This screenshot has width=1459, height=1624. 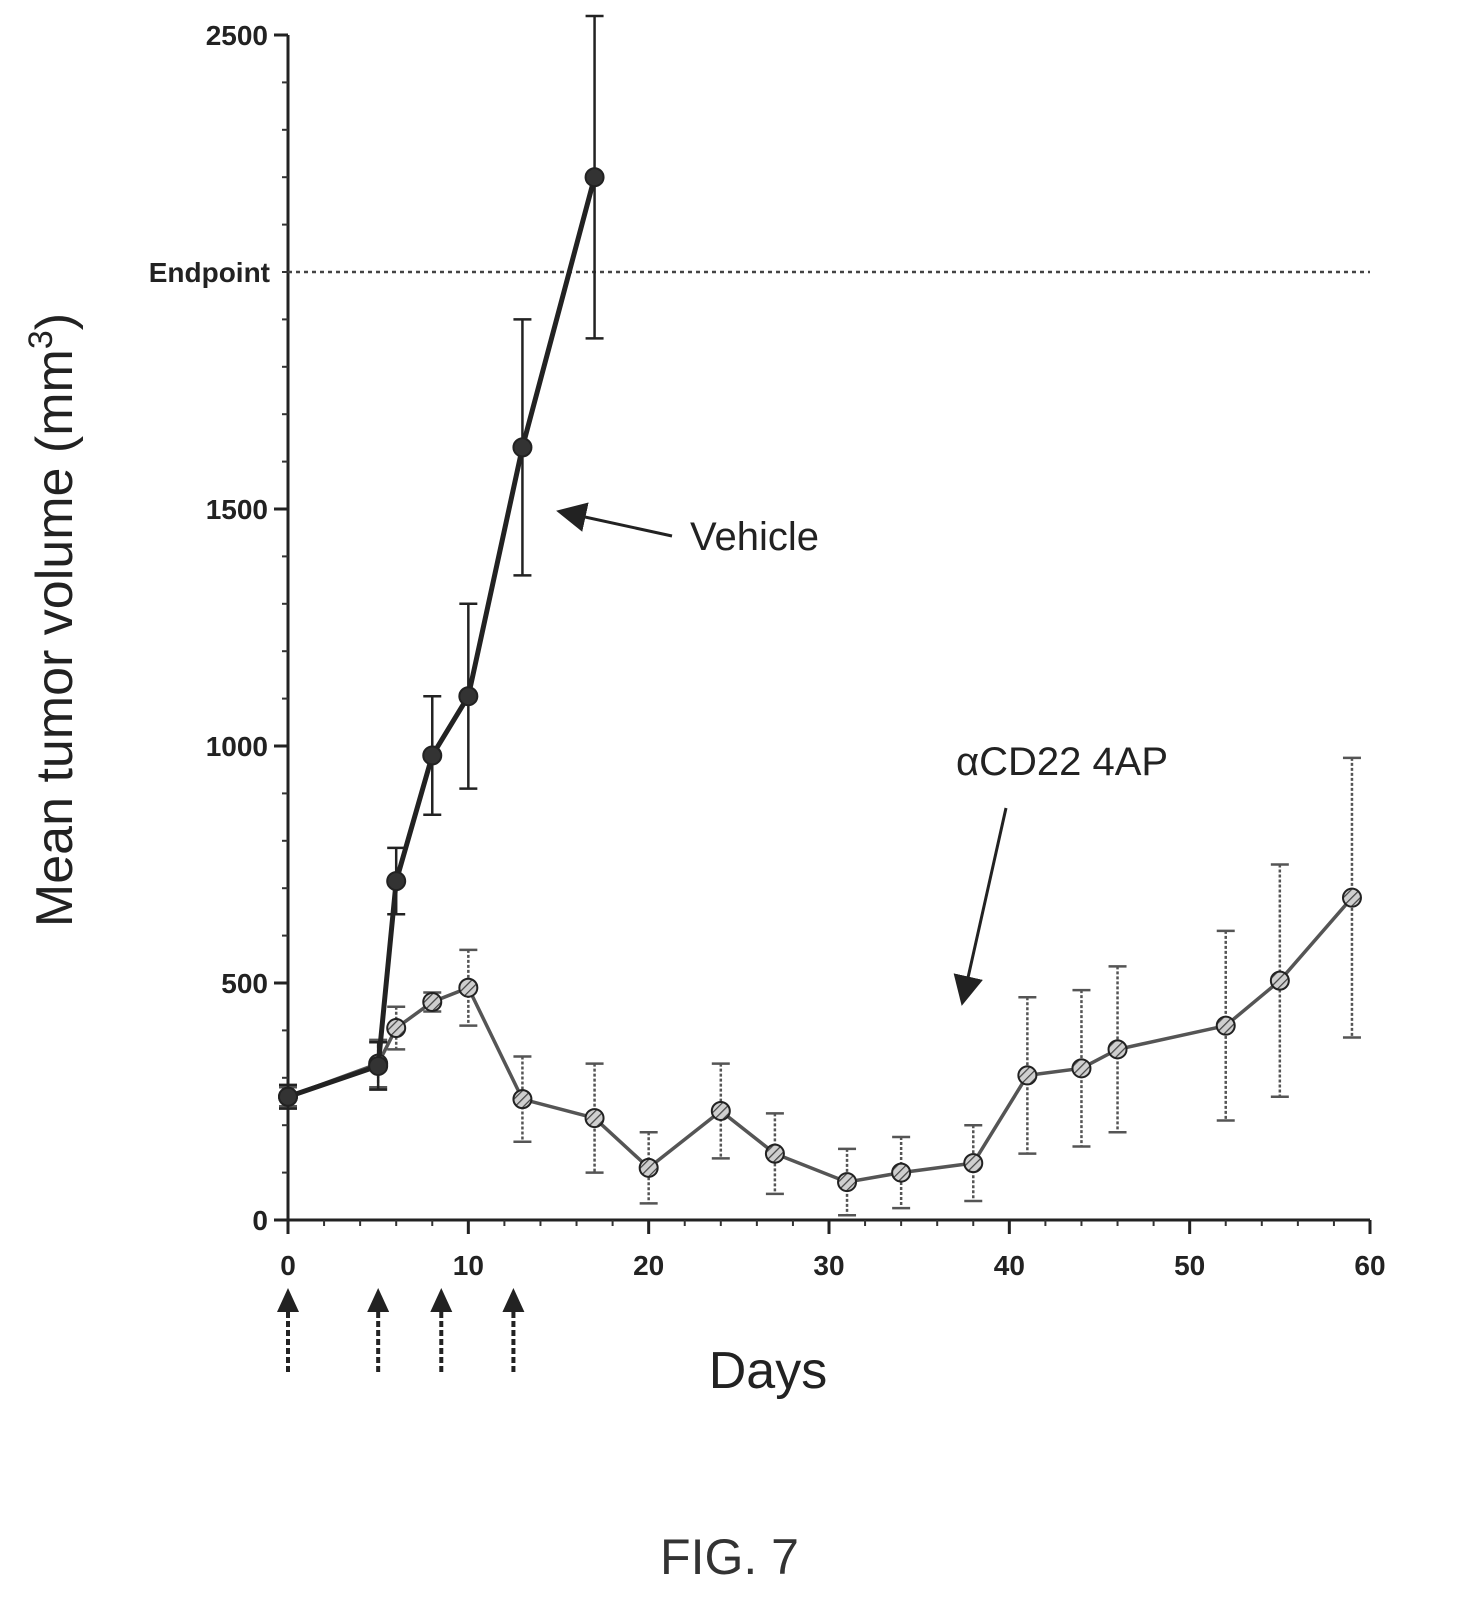 I want to click on y-tick-label-1500: 1500, so click(x=237, y=509).